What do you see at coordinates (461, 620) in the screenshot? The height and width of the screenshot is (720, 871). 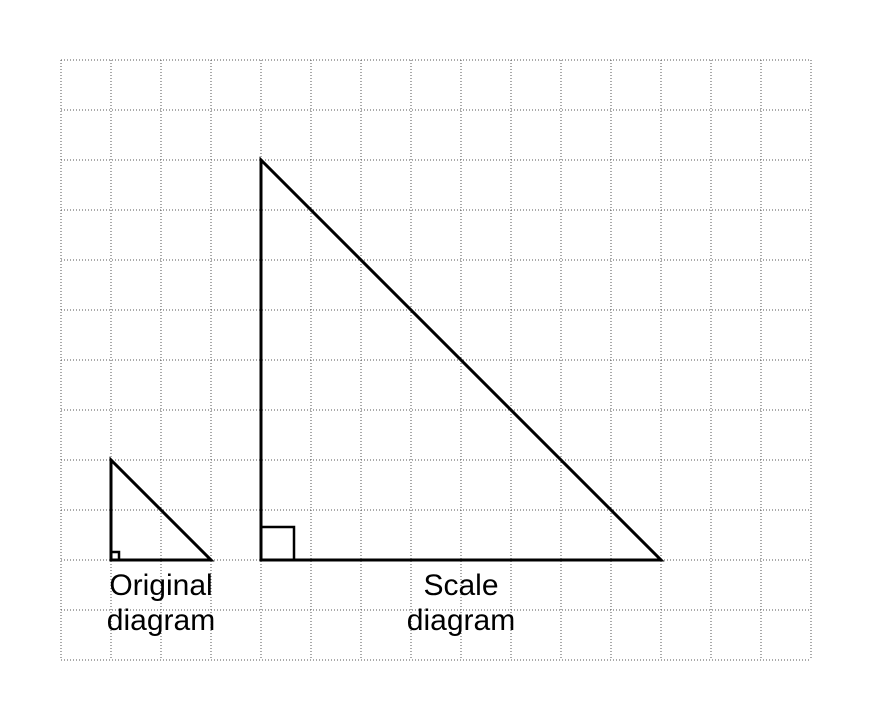 I see `scale-label-line2: diagram` at bounding box center [461, 620].